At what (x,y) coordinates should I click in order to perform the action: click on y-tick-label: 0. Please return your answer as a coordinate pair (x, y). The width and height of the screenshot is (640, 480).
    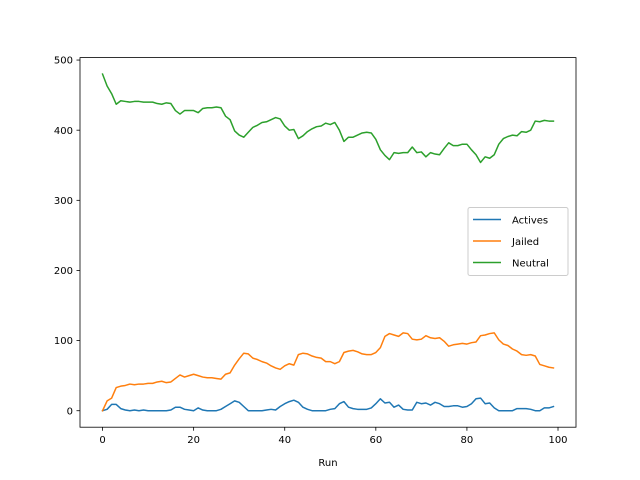
    Looking at the image, I should click on (70, 411).